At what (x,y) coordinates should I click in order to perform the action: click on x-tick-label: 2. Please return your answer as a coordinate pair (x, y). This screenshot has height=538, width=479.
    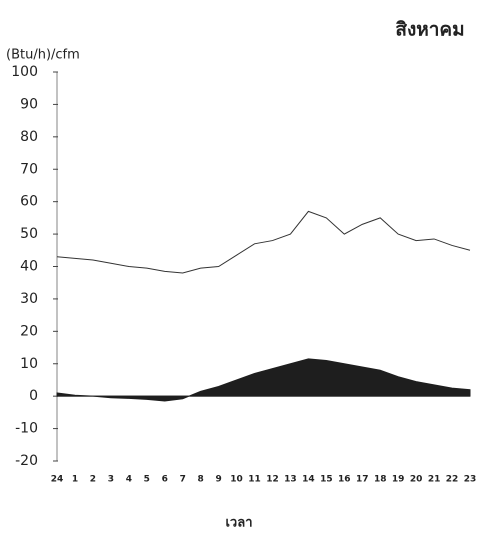
    Looking at the image, I should click on (93, 480).